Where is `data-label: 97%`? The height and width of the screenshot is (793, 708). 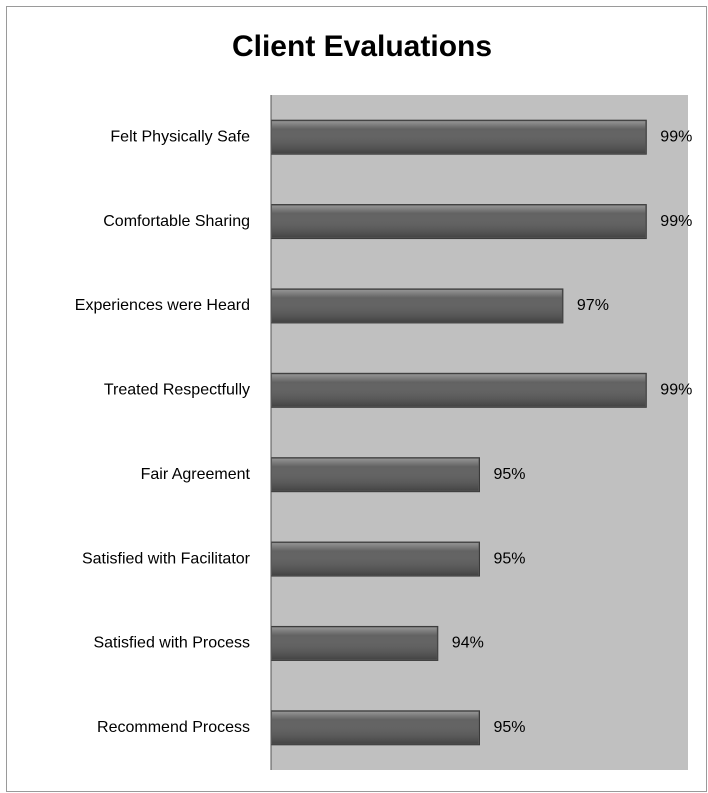
data-label: 97% is located at coordinates (593, 305).